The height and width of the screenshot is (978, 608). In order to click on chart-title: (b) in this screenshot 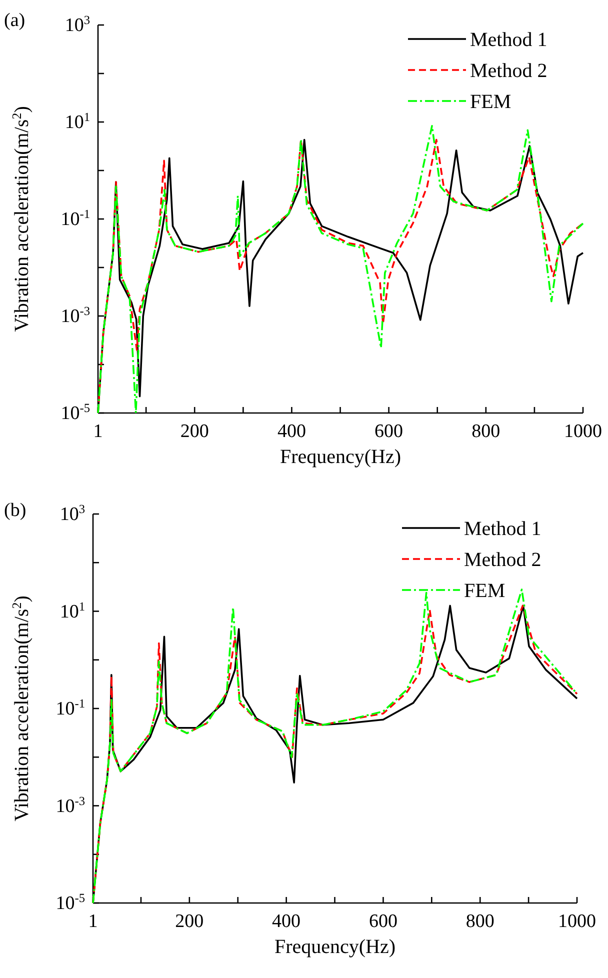, I will do `click(15, 510)`.